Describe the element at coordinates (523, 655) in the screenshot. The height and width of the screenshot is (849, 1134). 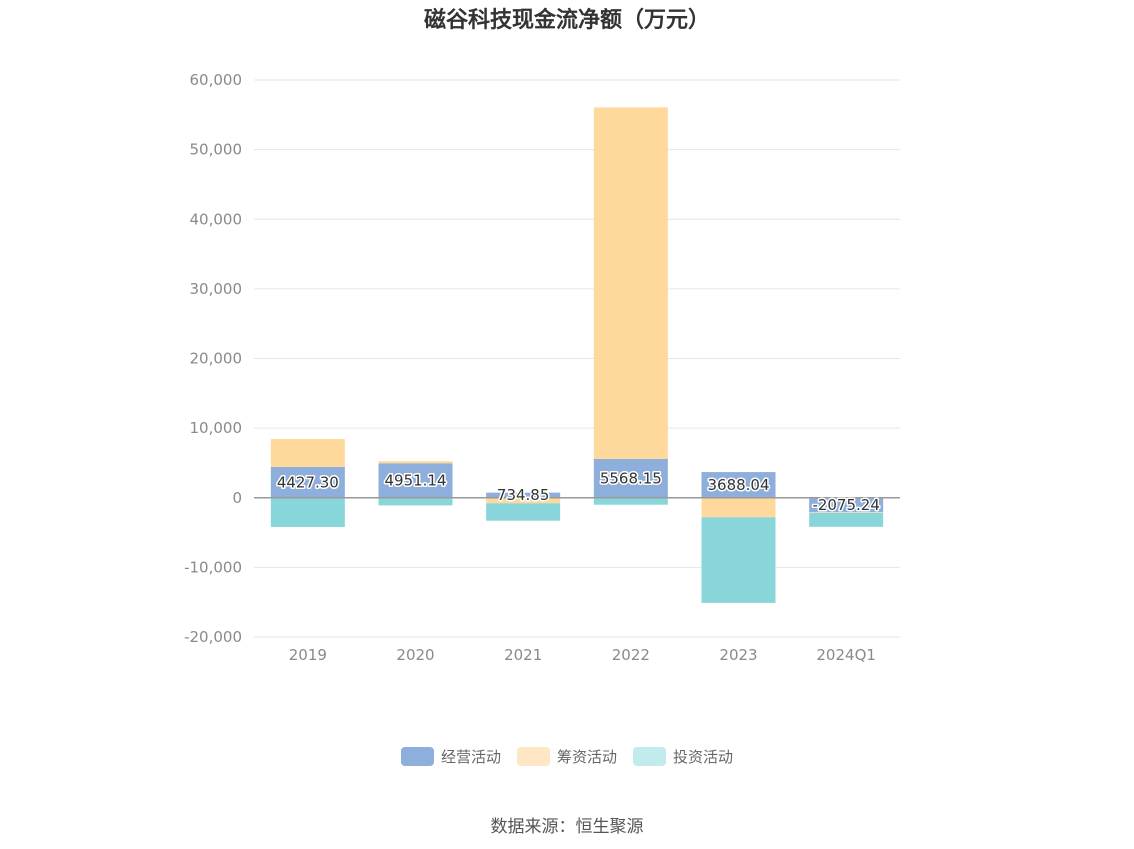
I see `x-tick-label: 2021` at that location.